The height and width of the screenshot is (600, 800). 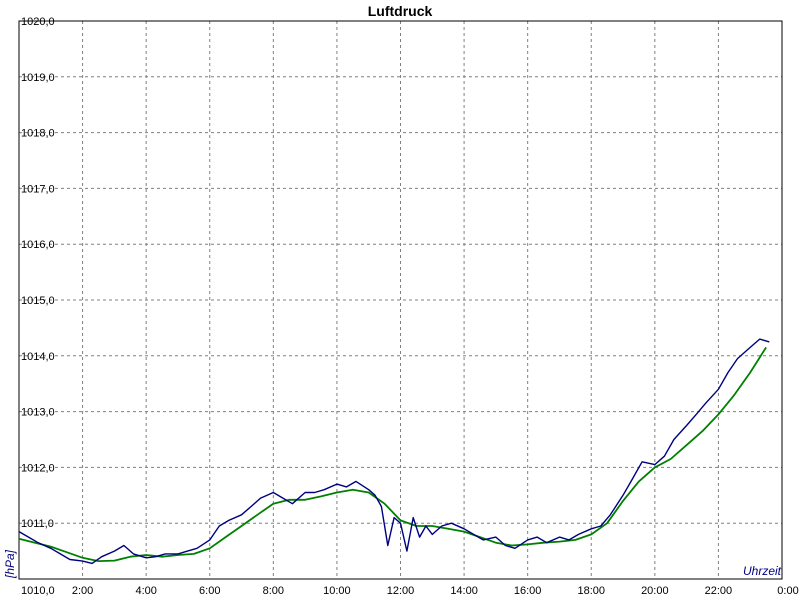 What do you see at coordinates (528, 591) in the screenshot?
I see `x-tick-label: 16:00` at bounding box center [528, 591].